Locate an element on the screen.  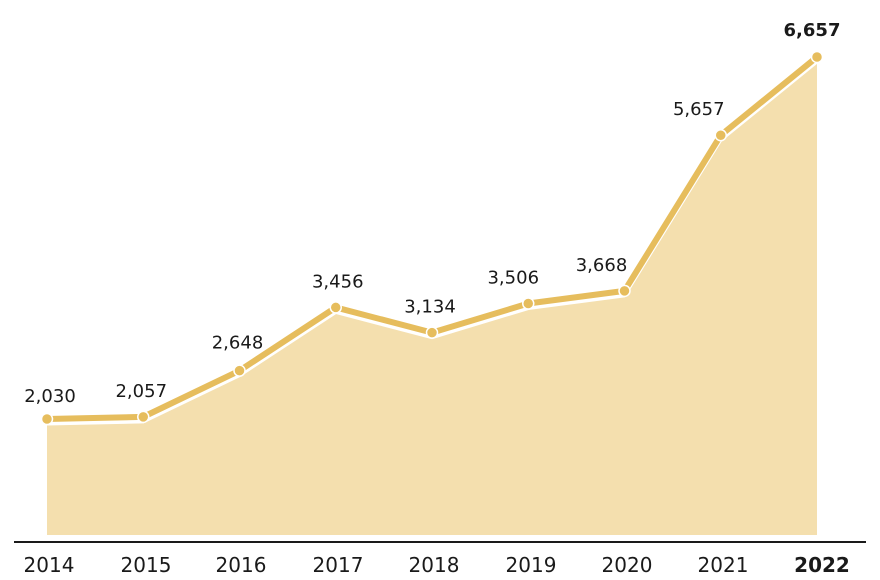
x-tick-label-2015: 2015 is located at coordinates (146, 565).